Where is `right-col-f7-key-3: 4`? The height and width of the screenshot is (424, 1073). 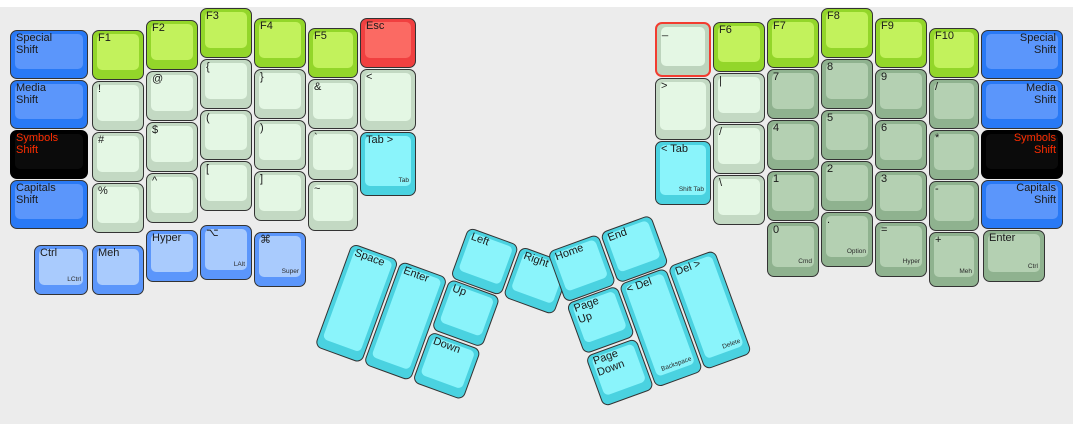 right-col-f7-key-3: 4 is located at coordinates (793, 145).